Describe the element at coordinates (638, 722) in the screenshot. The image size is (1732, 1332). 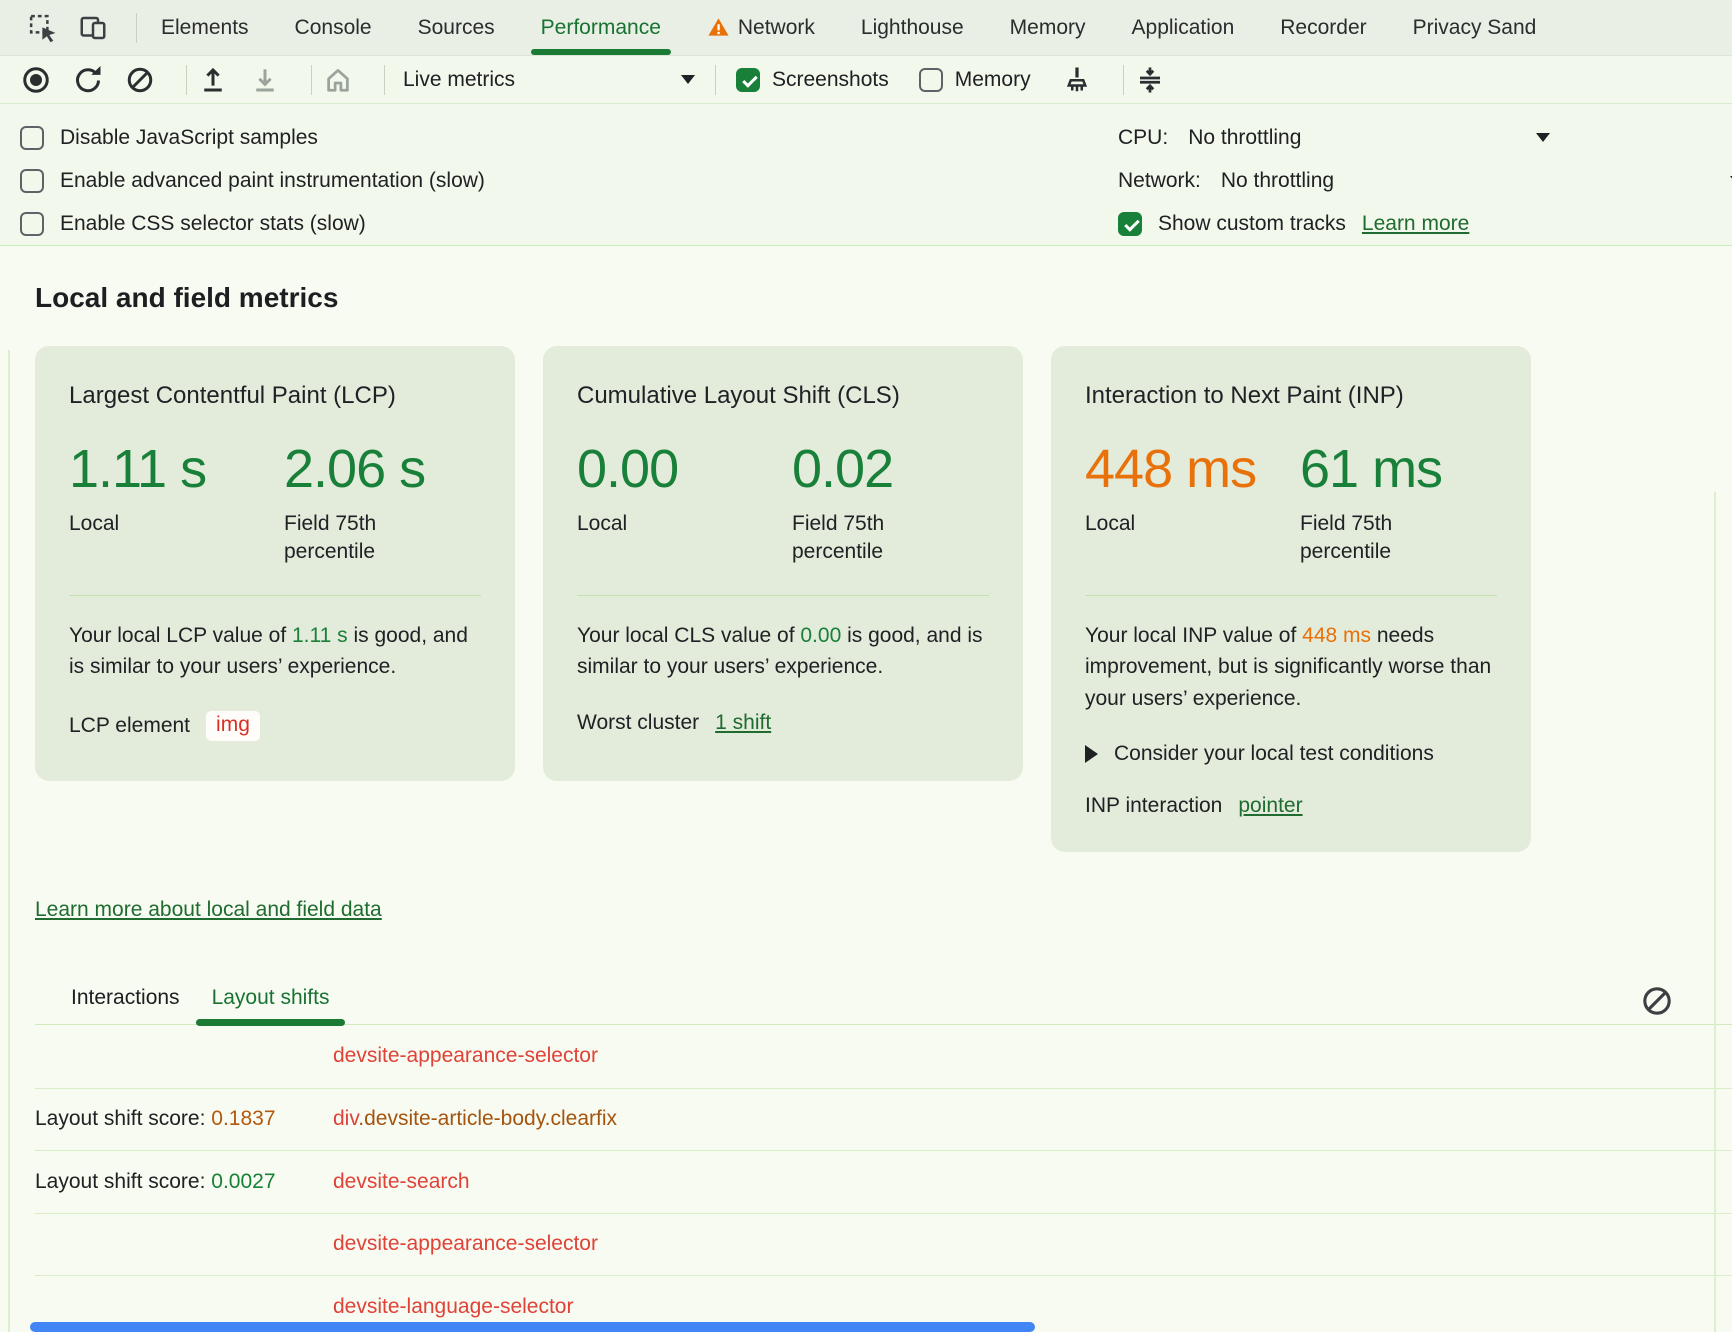
I see `worst-cluster-label: Worst cluster` at that location.